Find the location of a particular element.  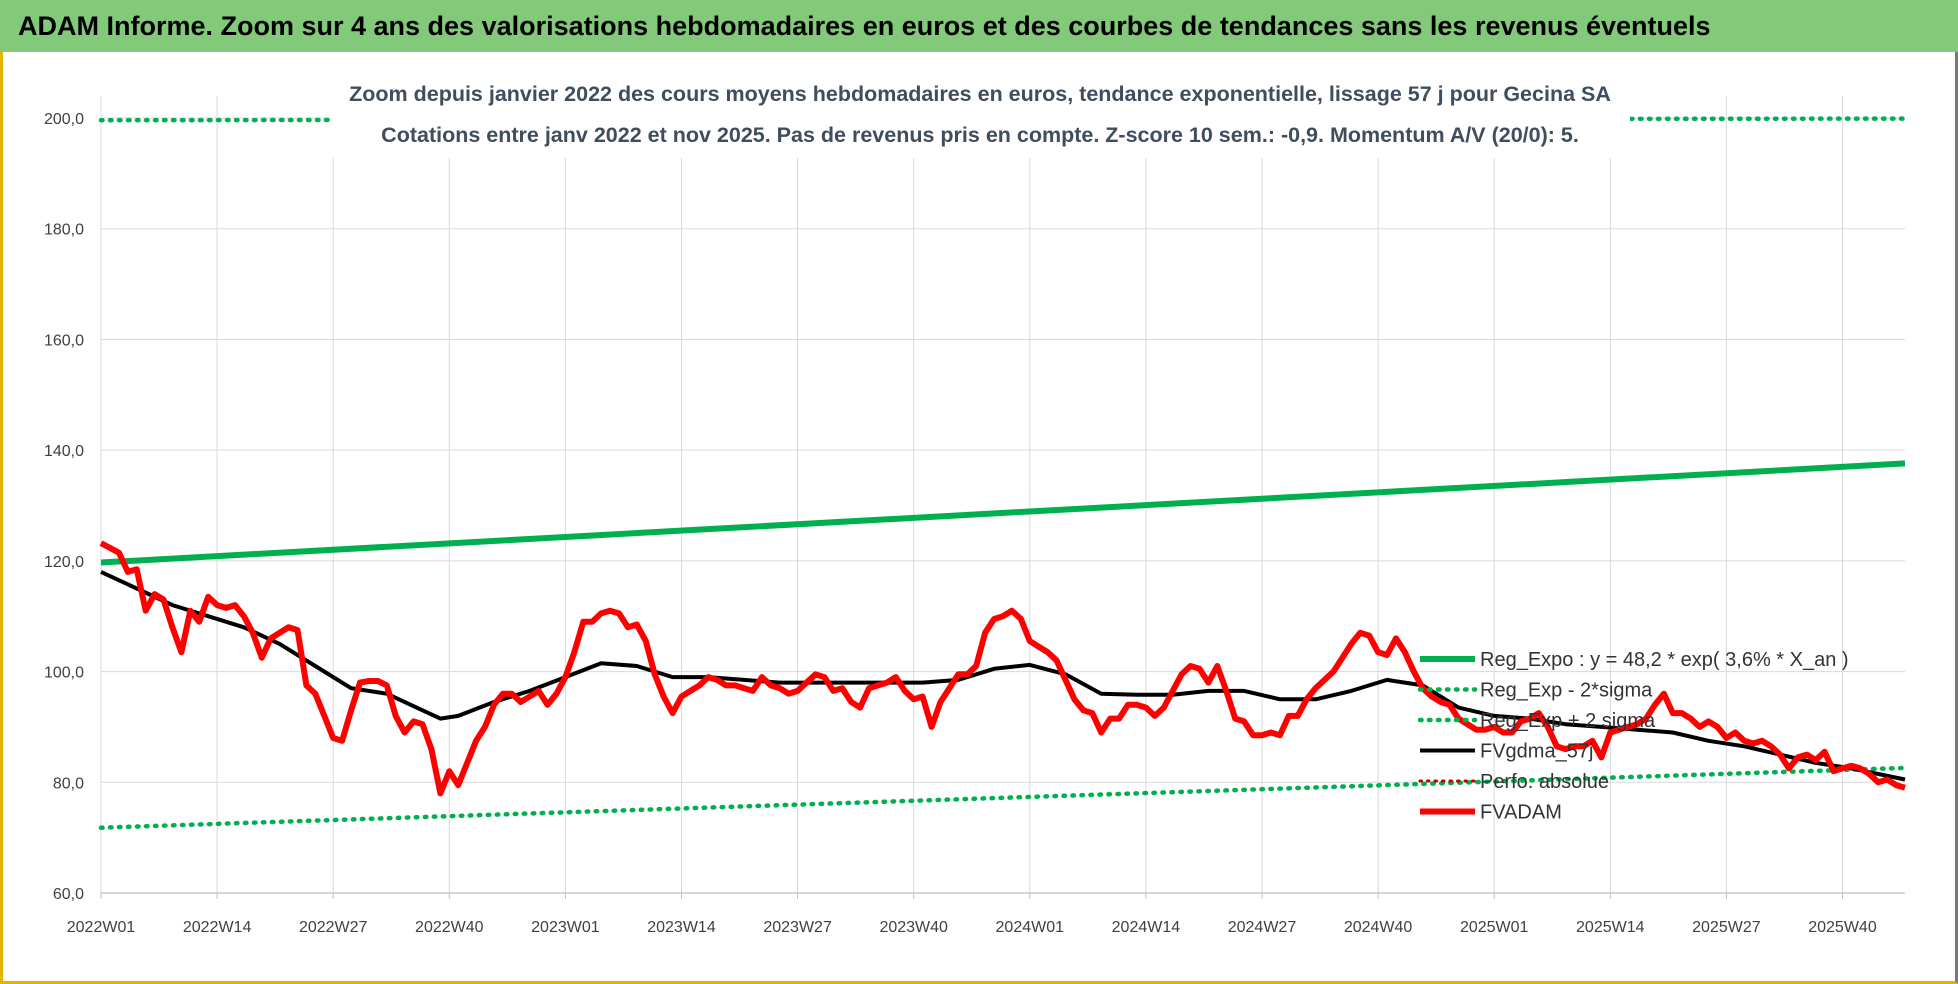

x-tick-label: 2023W14 is located at coordinates (681, 927).